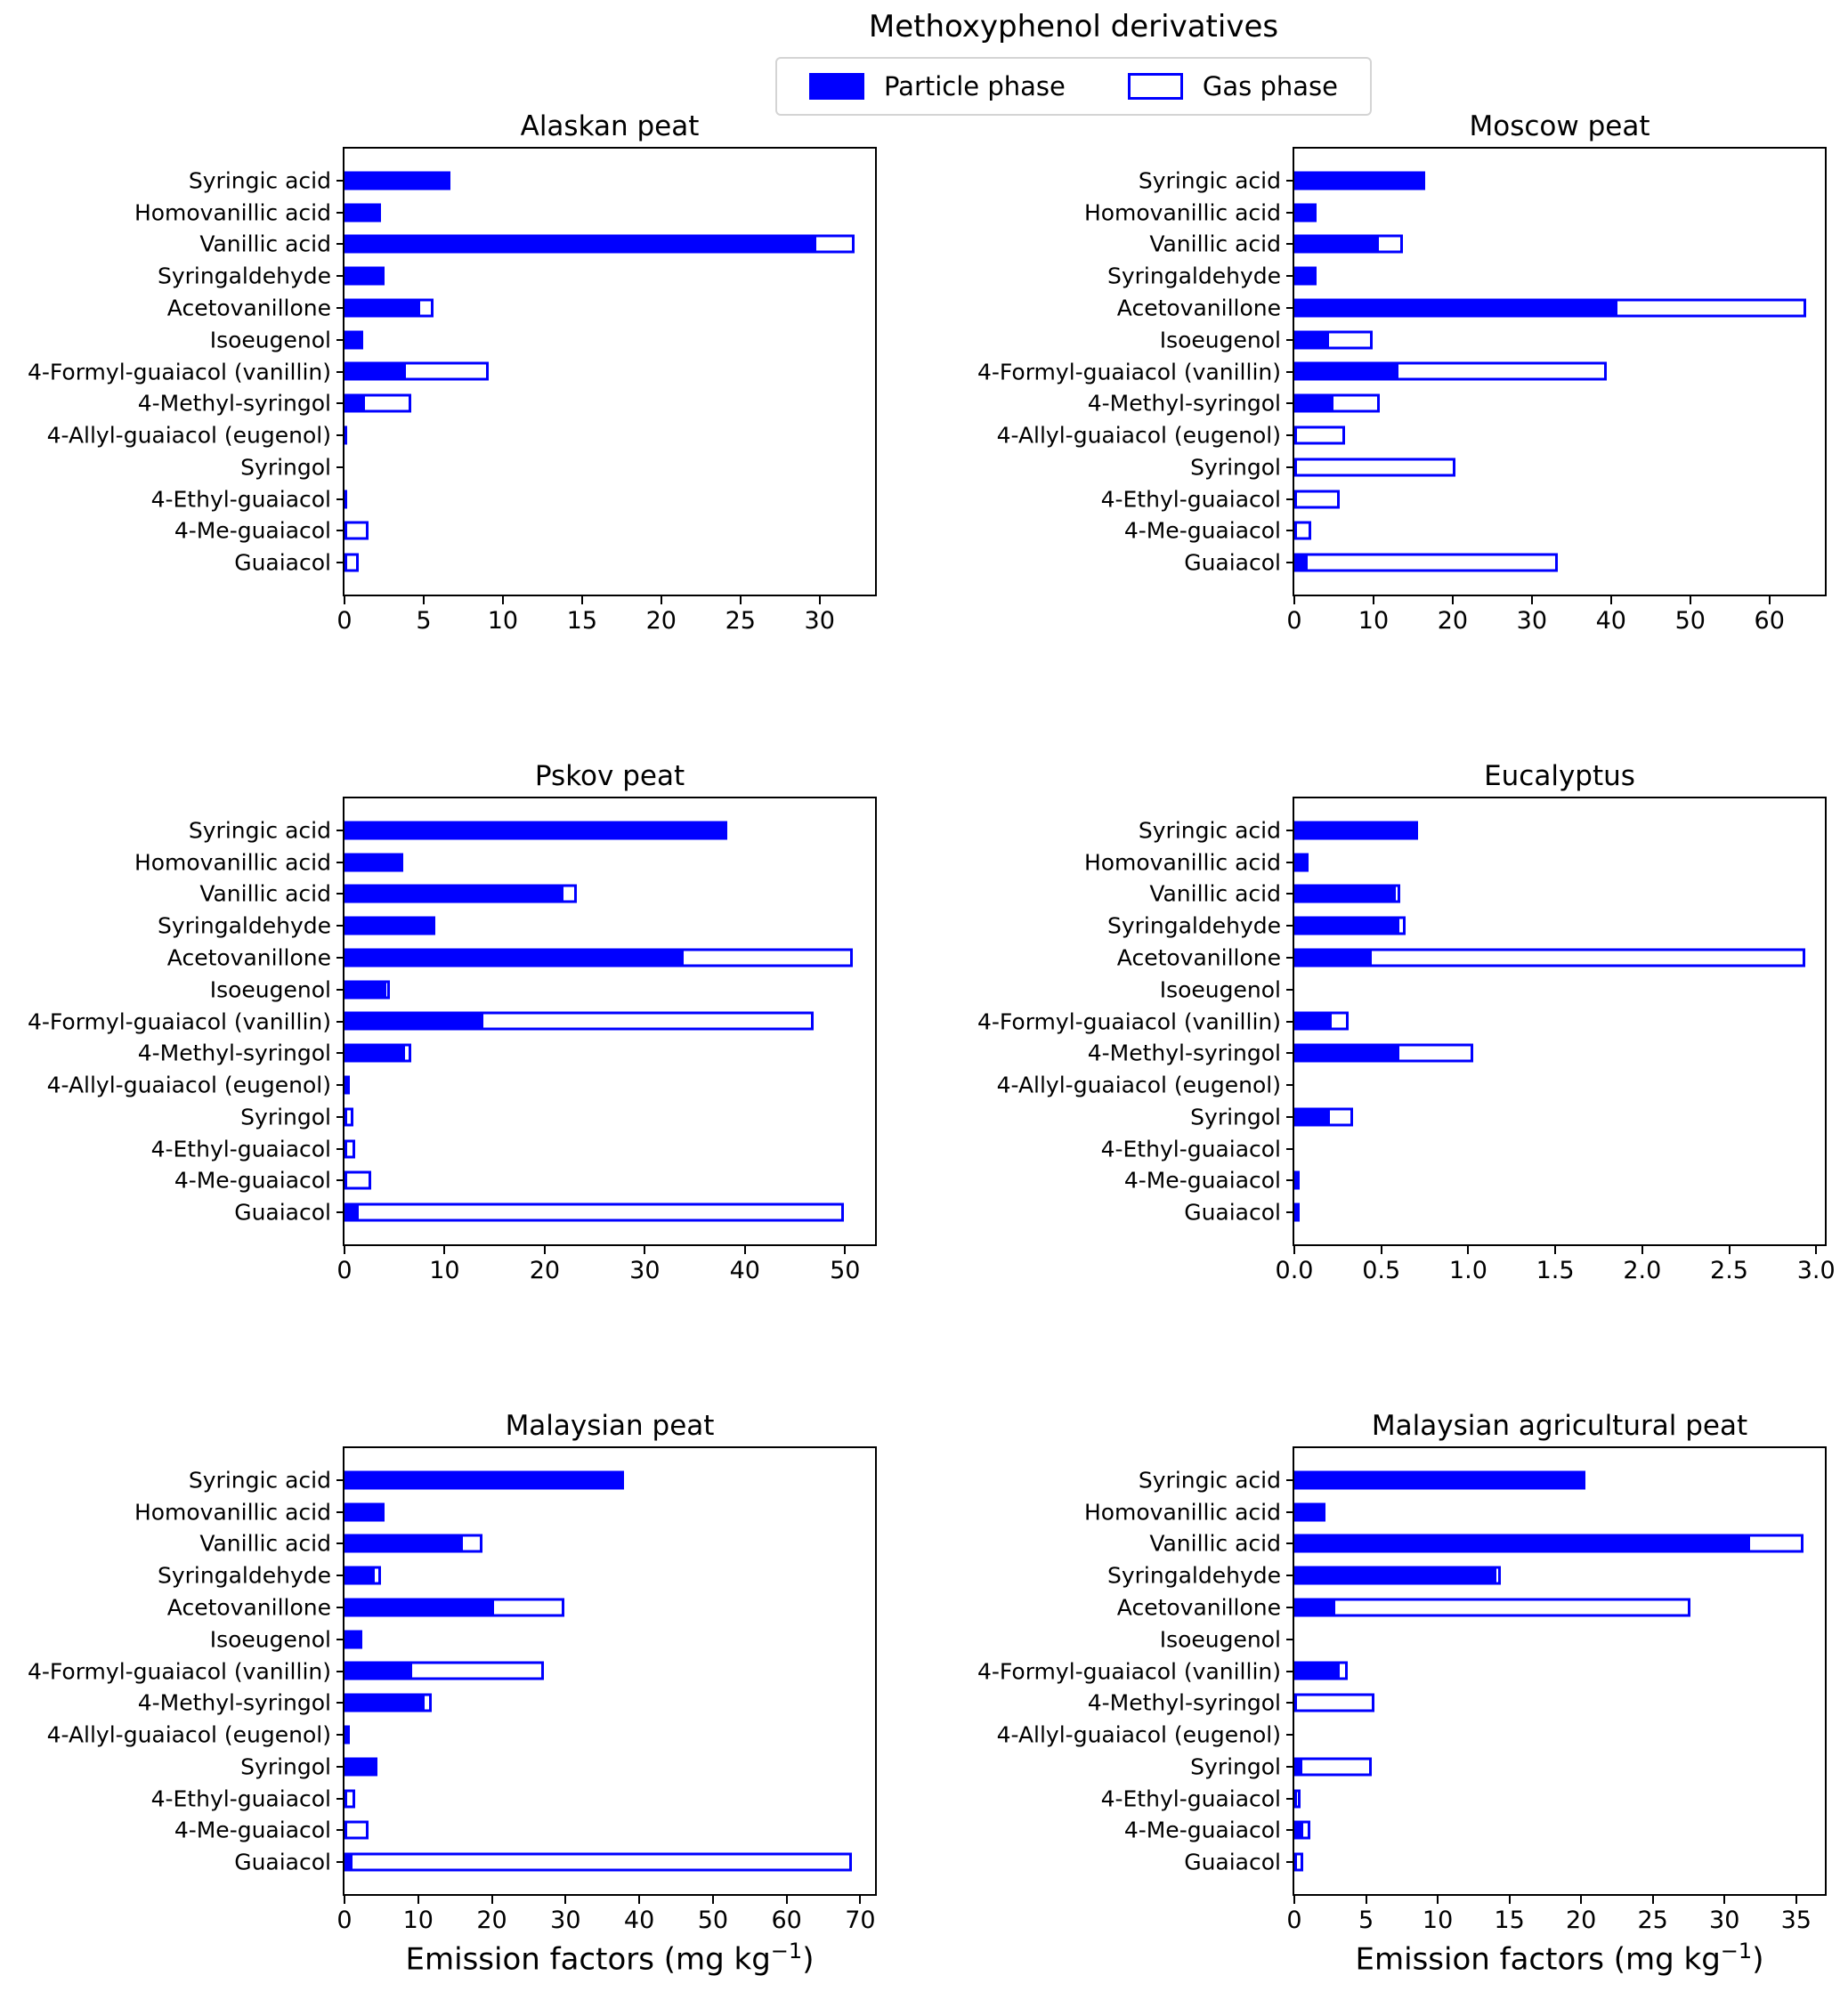 This screenshot has height=2016, width=1840. I want to click on x-tick-label: 30, so click(1532, 621).